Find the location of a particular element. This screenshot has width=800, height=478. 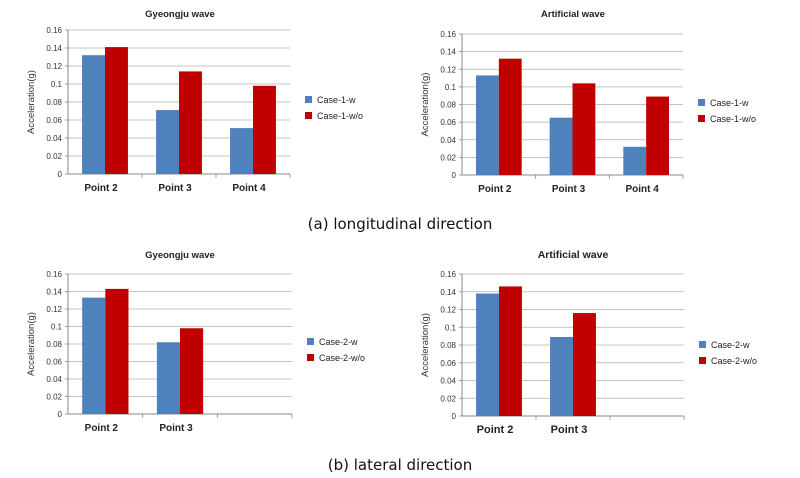

caption-lateral: (b) lateral direction is located at coordinates (400, 465).